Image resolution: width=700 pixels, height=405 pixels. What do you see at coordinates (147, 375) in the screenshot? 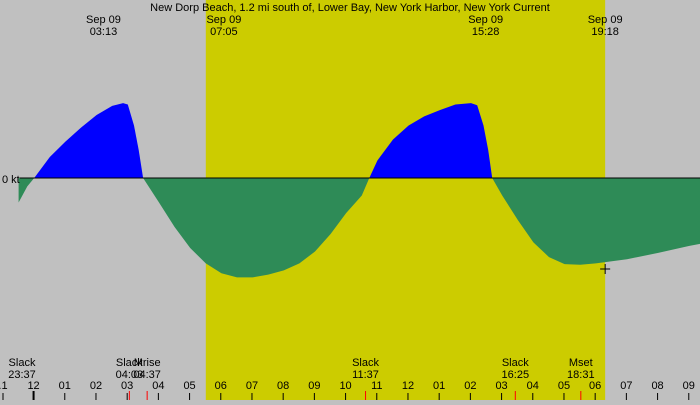
I see `event-time-2: 04:37` at bounding box center [147, 375].